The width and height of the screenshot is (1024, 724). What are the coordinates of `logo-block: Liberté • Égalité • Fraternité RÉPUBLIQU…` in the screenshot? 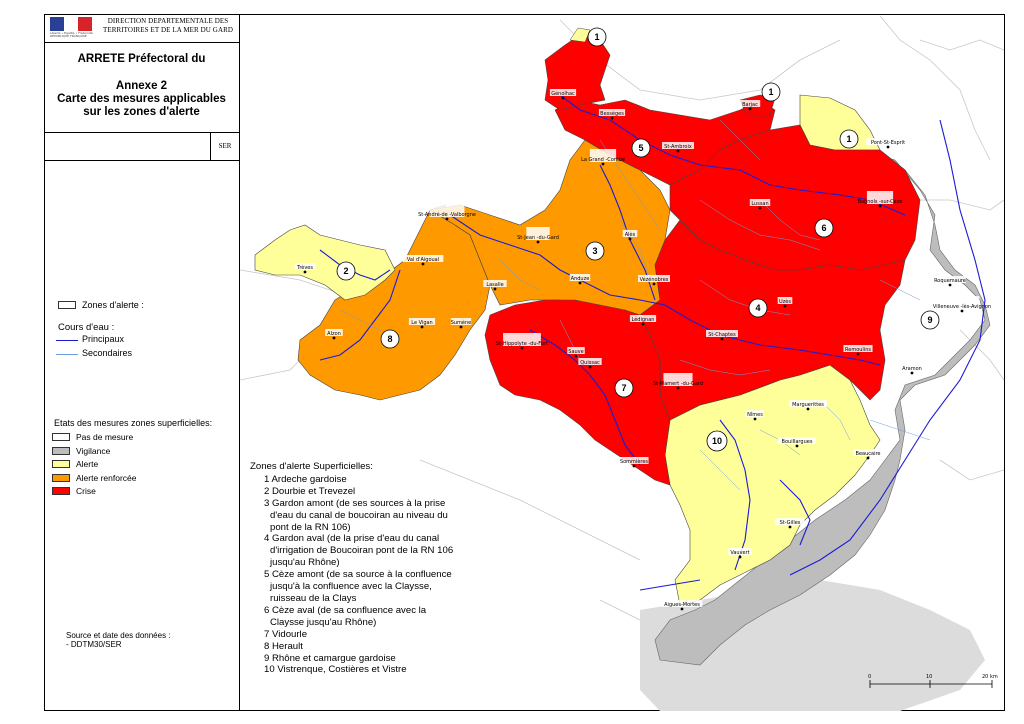 It's located at (141, 28).